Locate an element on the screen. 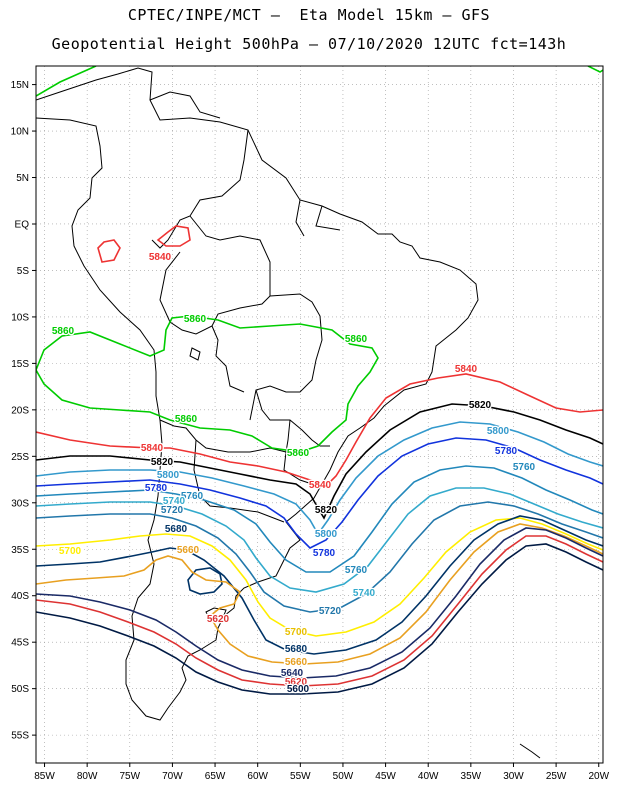  lon-tick-label: 75W is located at coordinates (130, 776).